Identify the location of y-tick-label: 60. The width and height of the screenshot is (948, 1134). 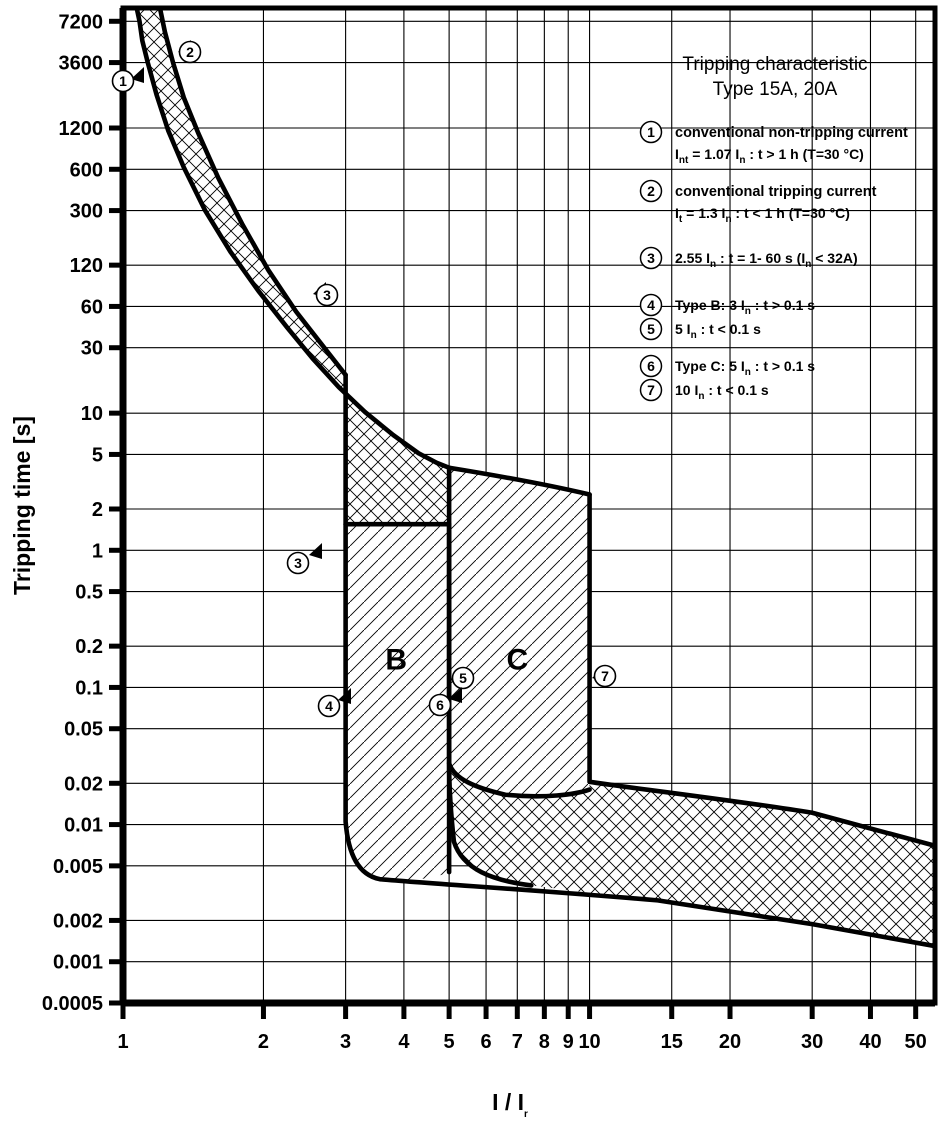
(92, 307).